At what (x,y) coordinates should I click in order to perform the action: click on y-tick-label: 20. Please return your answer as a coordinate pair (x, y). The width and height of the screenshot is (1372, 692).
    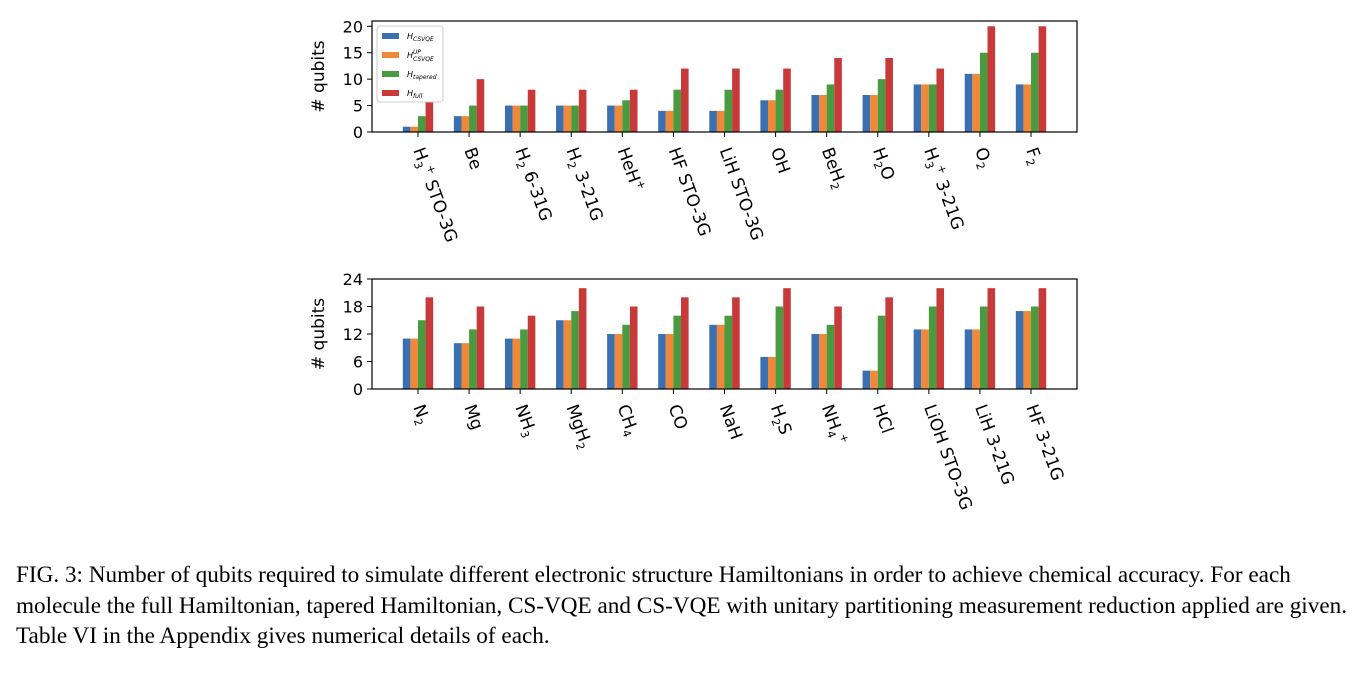
    Looking at the image, I should click on (353, 26).